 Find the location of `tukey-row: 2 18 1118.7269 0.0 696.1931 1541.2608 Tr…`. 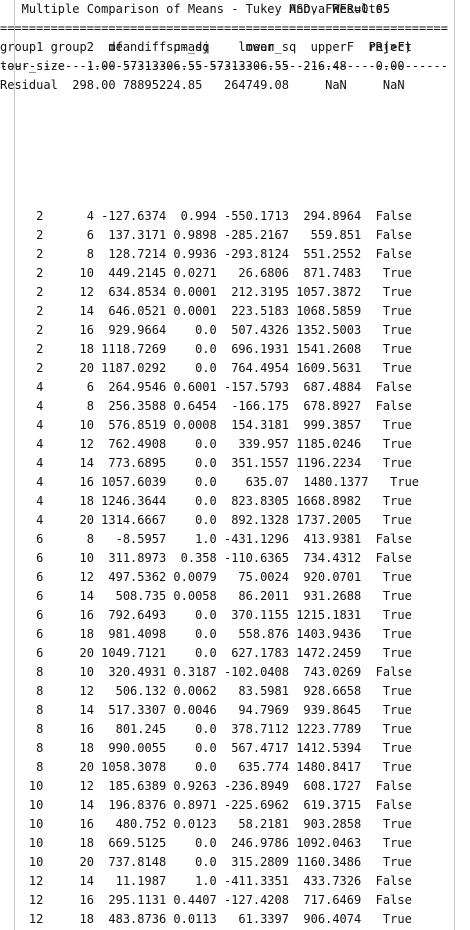

tukey-row: 2 18 1118.7269 0.0 696.1931 1541.2608 Tr… is located at coordinates (206, 349).